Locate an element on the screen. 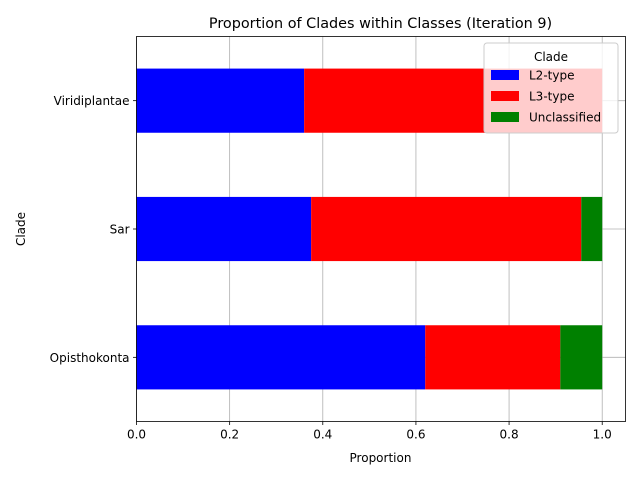 The width and height of the screenshot is (640, 480). bar-l2-type-sar is located at coordinates (224, 229).